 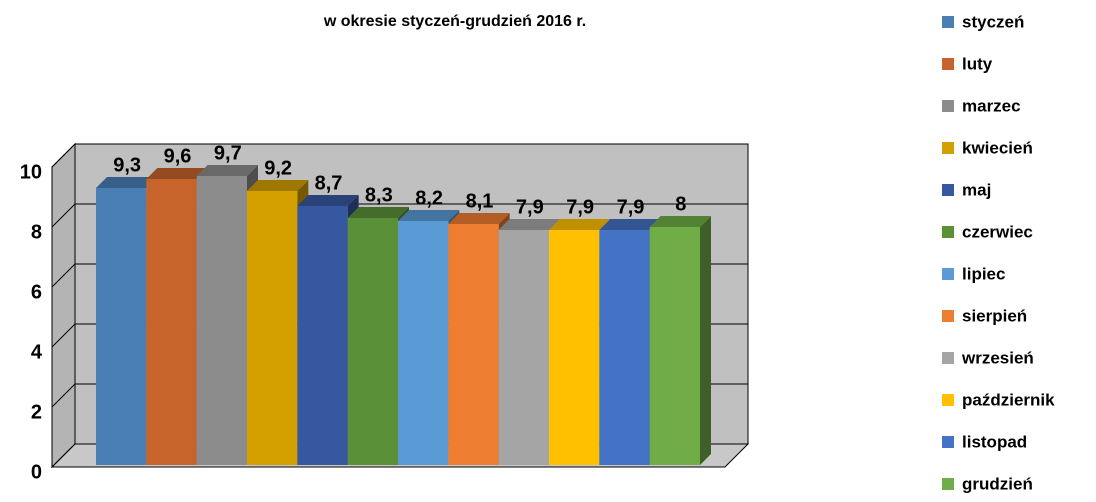 What do you see at coordinates (983, 273) in the screenshot?
I see `legend-label: lipiec` at bounding box center [983, 273].